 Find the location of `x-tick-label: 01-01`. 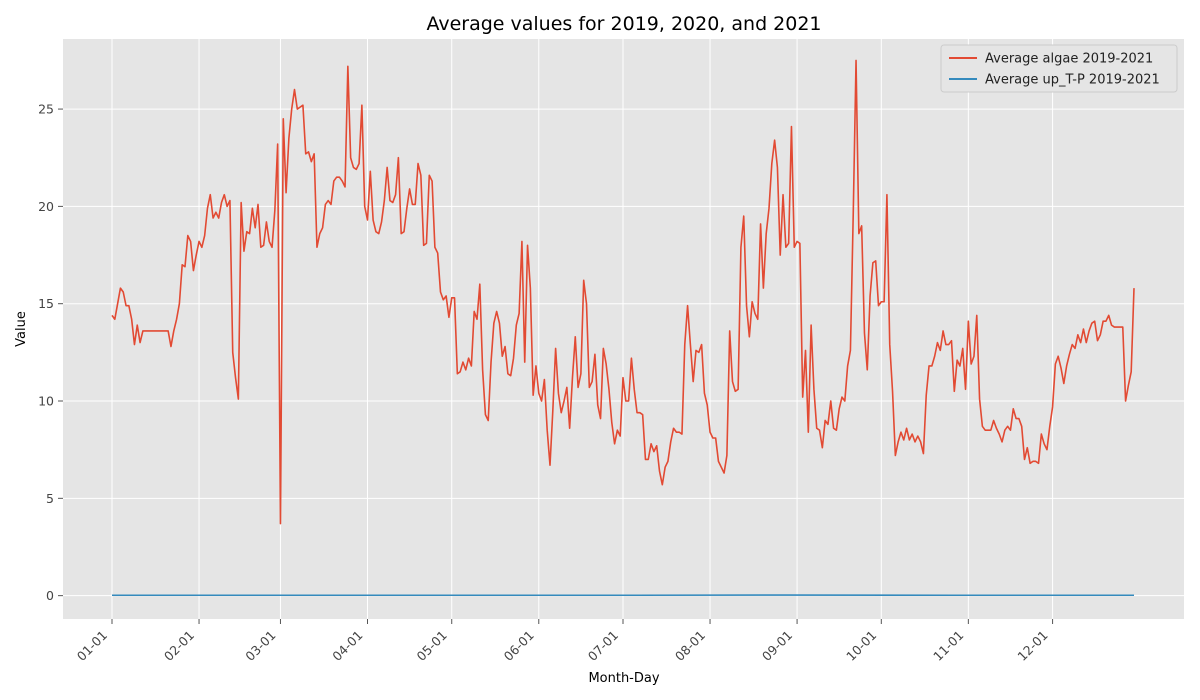

x-tick-label: 01-01 is located at coordinates (92, 646).